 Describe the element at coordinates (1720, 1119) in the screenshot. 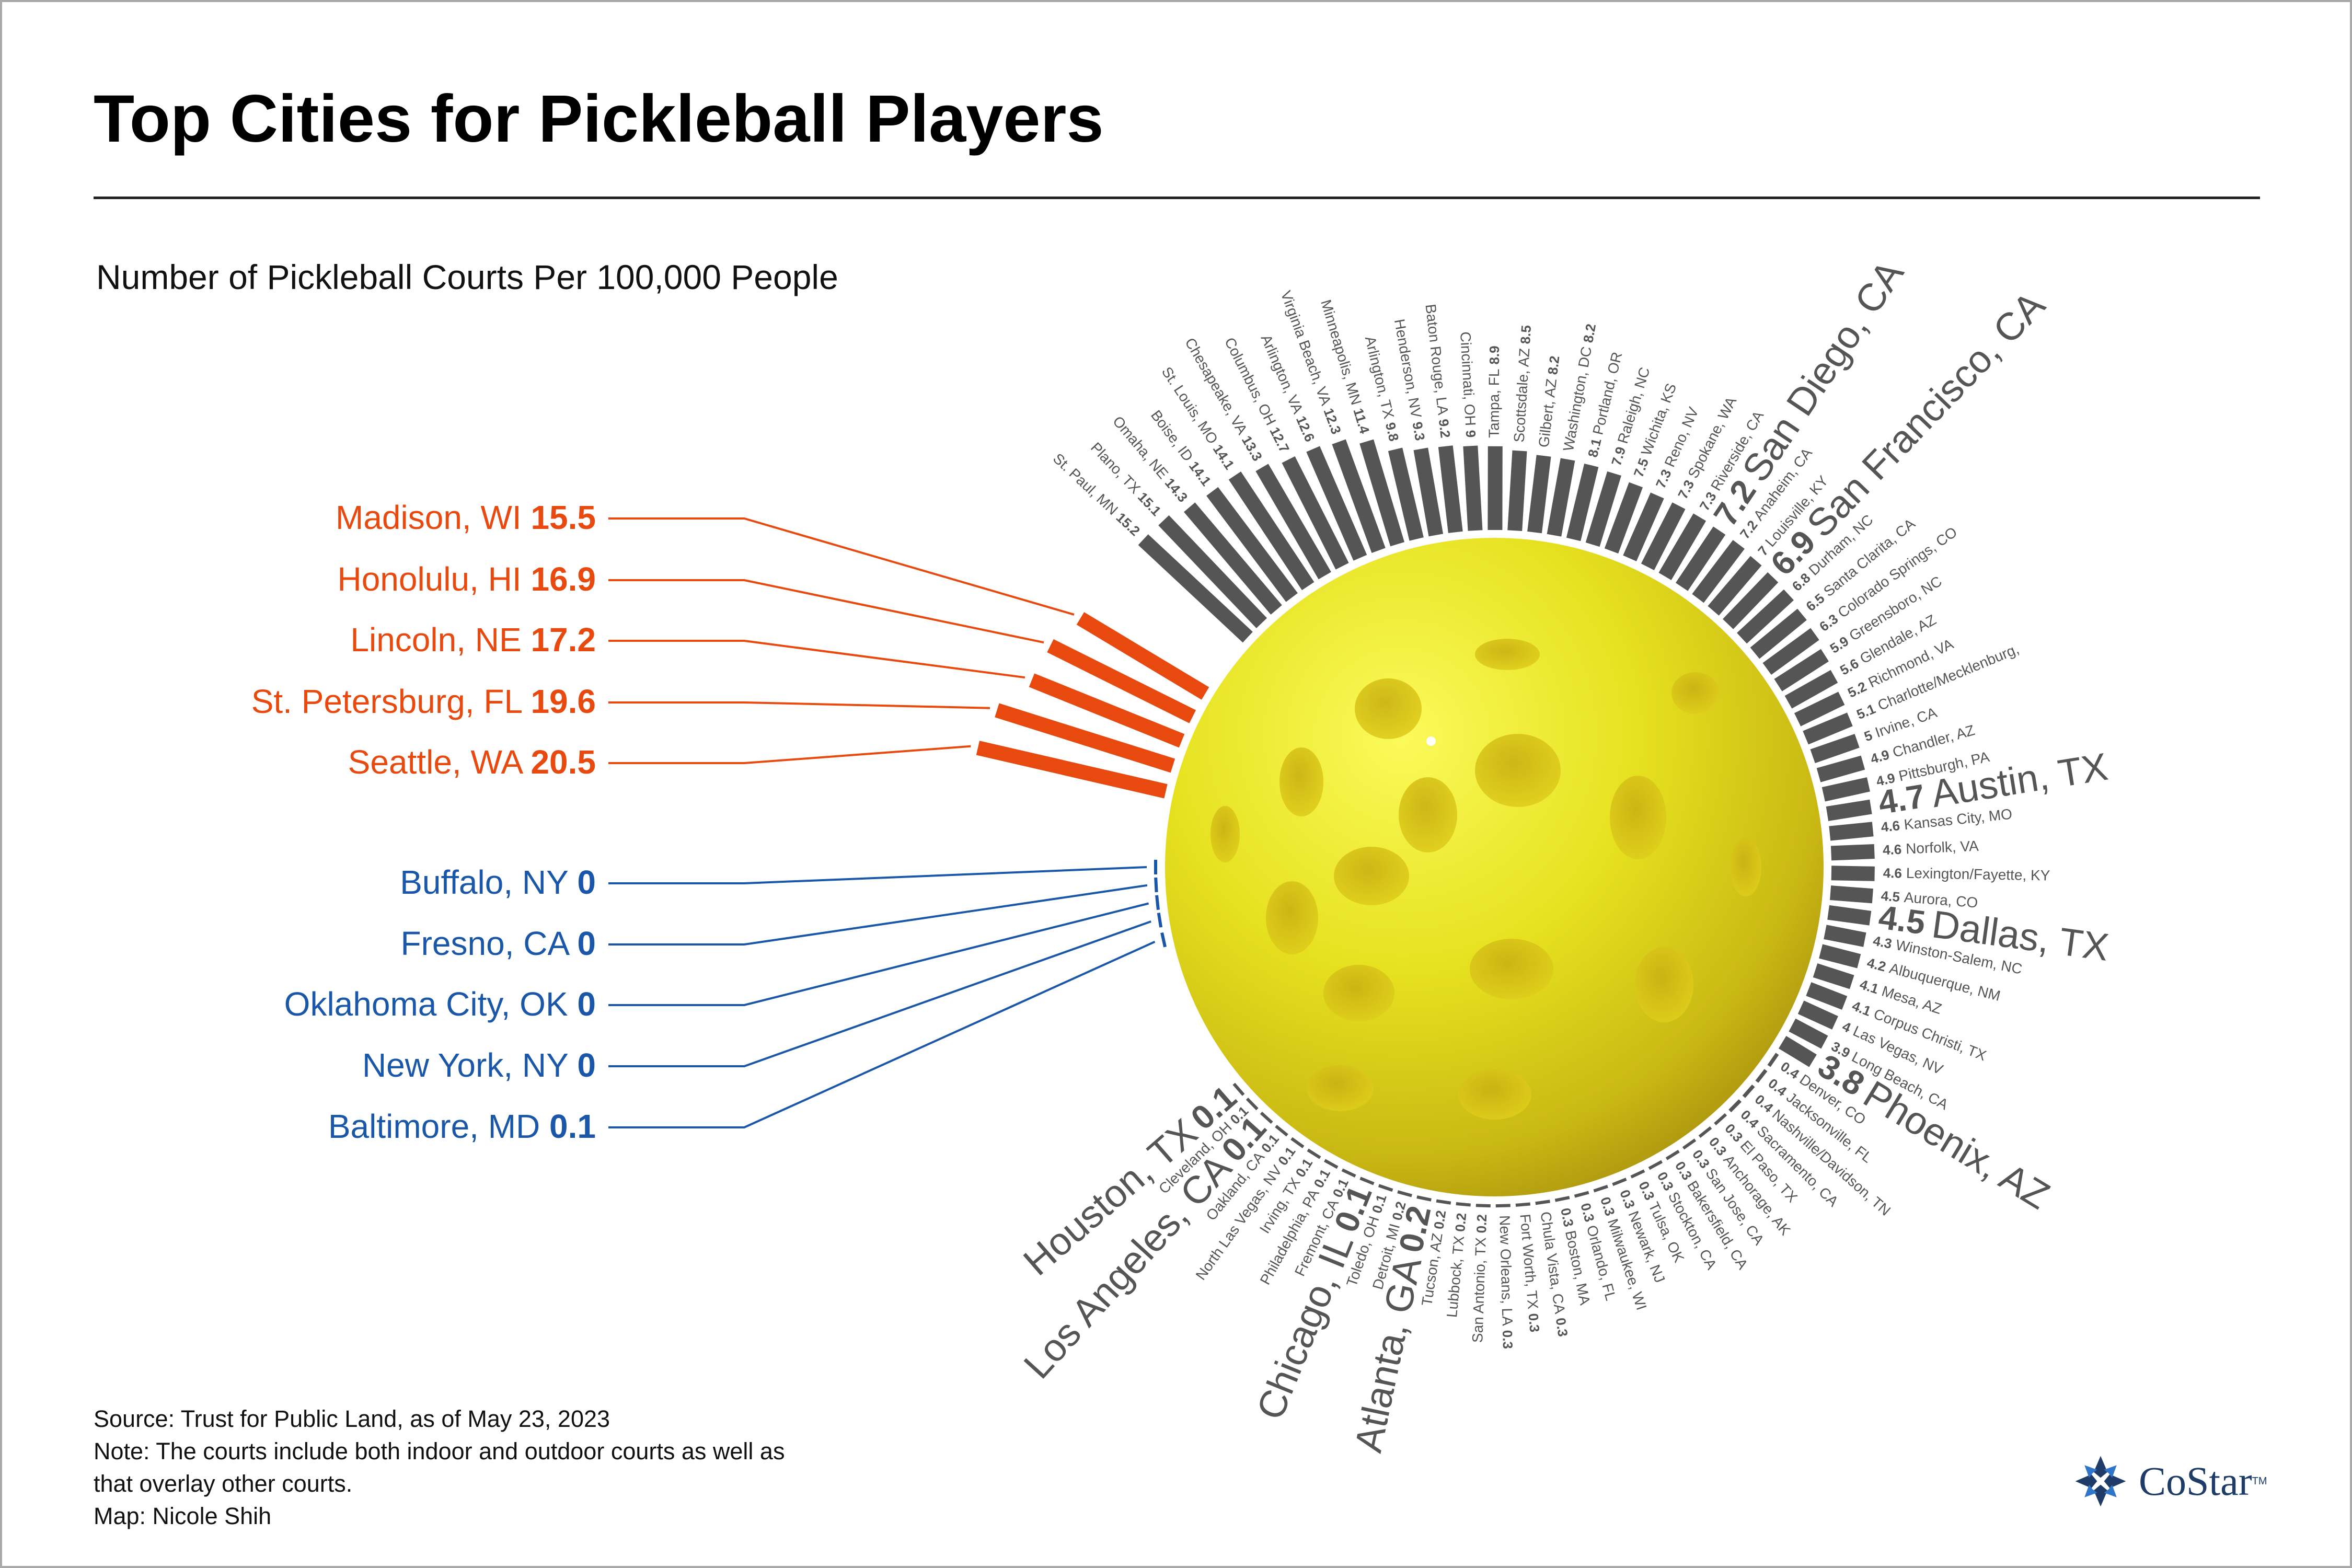

I see `bar-el-paso-tx` at that location.